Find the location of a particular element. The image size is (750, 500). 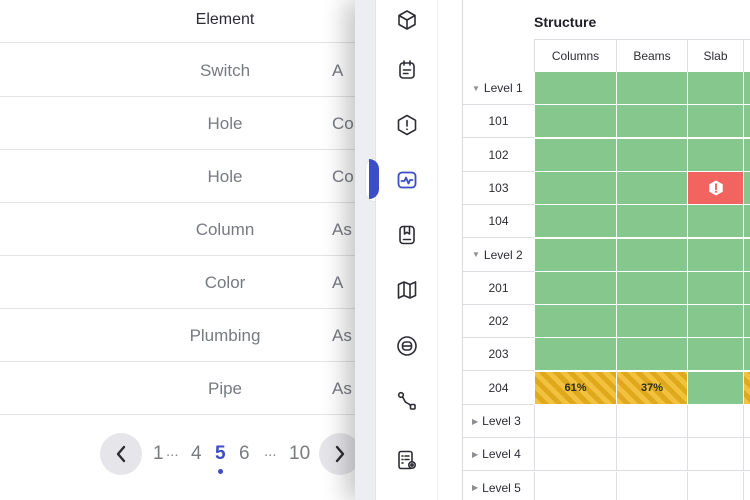

page-1: 1 is located at coordinates (158, 453).